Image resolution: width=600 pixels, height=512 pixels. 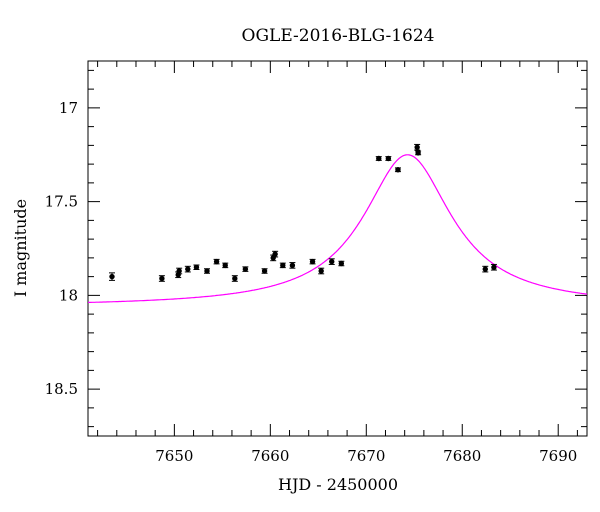 I want to click on x-tick-label: 7650, so click(x=174, y=456).